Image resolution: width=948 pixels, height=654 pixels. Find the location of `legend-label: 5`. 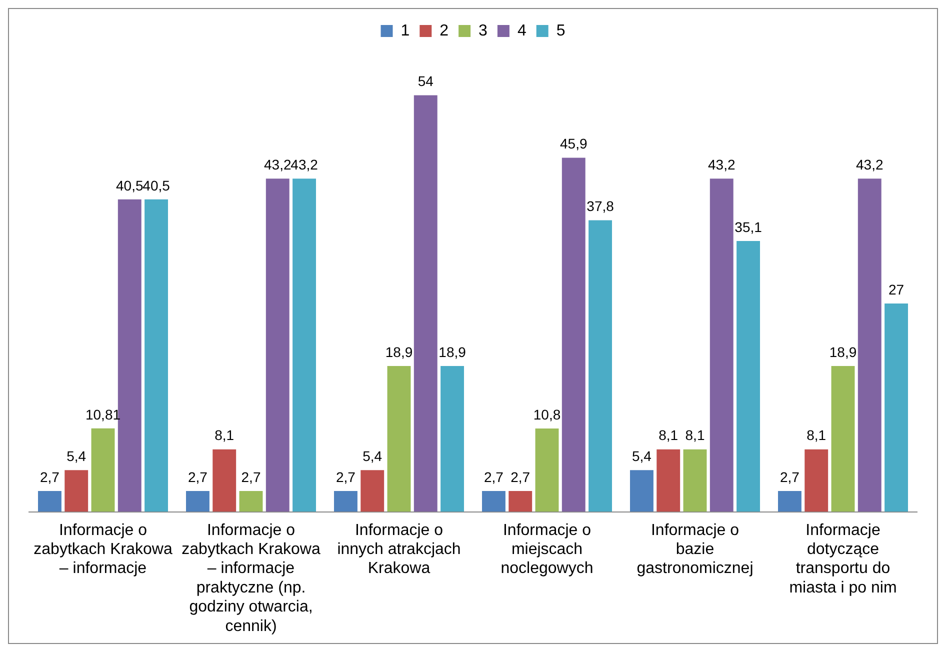

legend-label: 5 is located at coordinates (561, 31).